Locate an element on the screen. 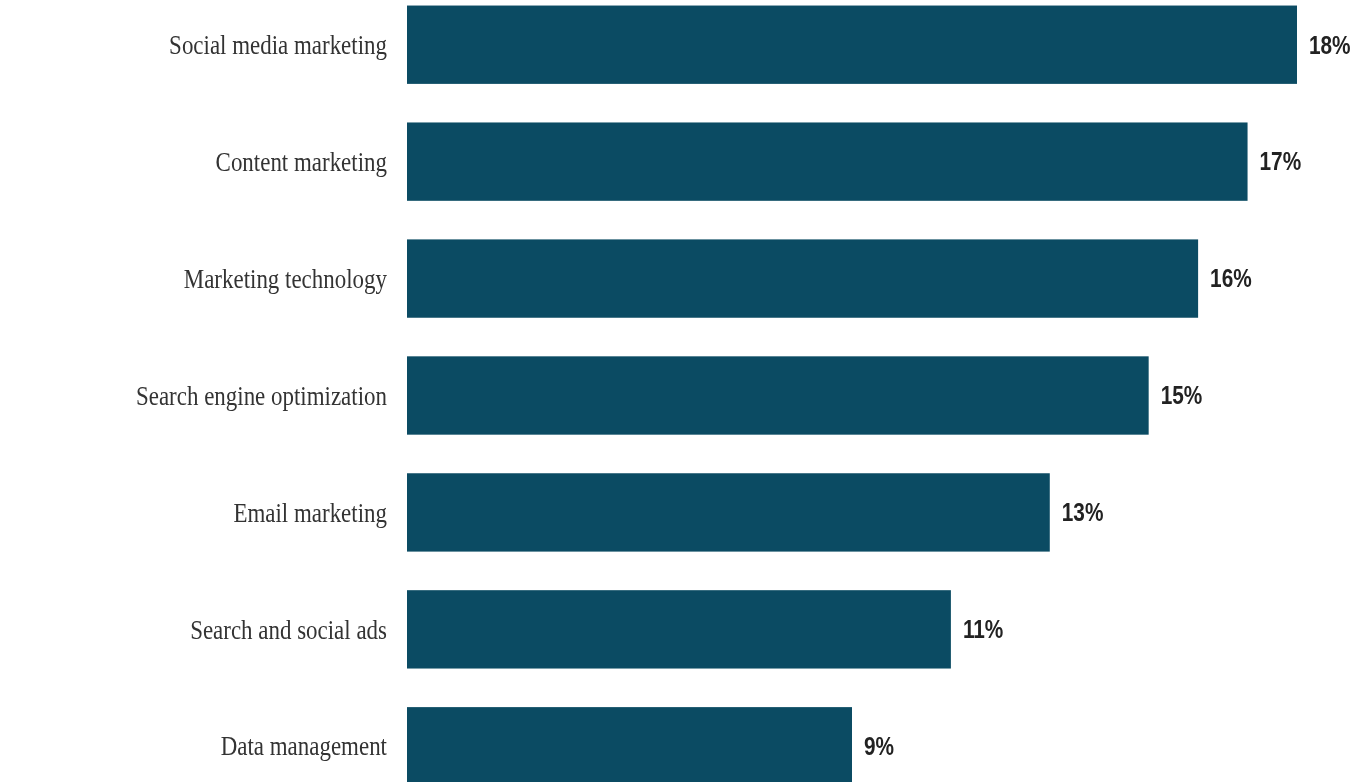 The width and height of the screenshot is (1364, 782). data-label: 11% is located at coordinates (983, 629).